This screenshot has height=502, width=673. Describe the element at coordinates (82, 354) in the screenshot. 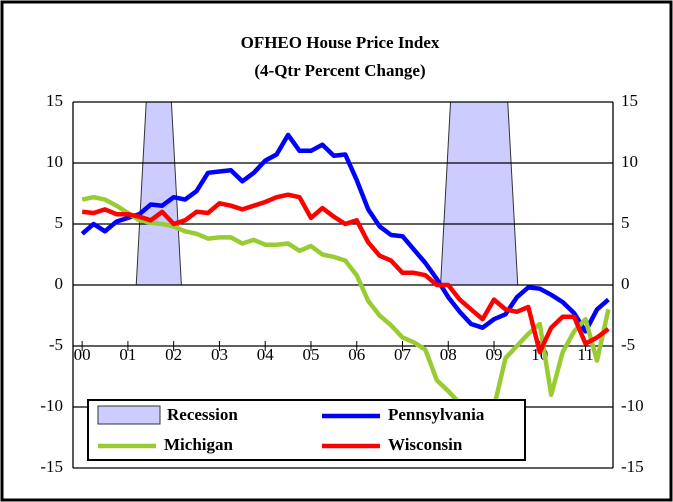

I see `x-tick-label: 00` at that location.